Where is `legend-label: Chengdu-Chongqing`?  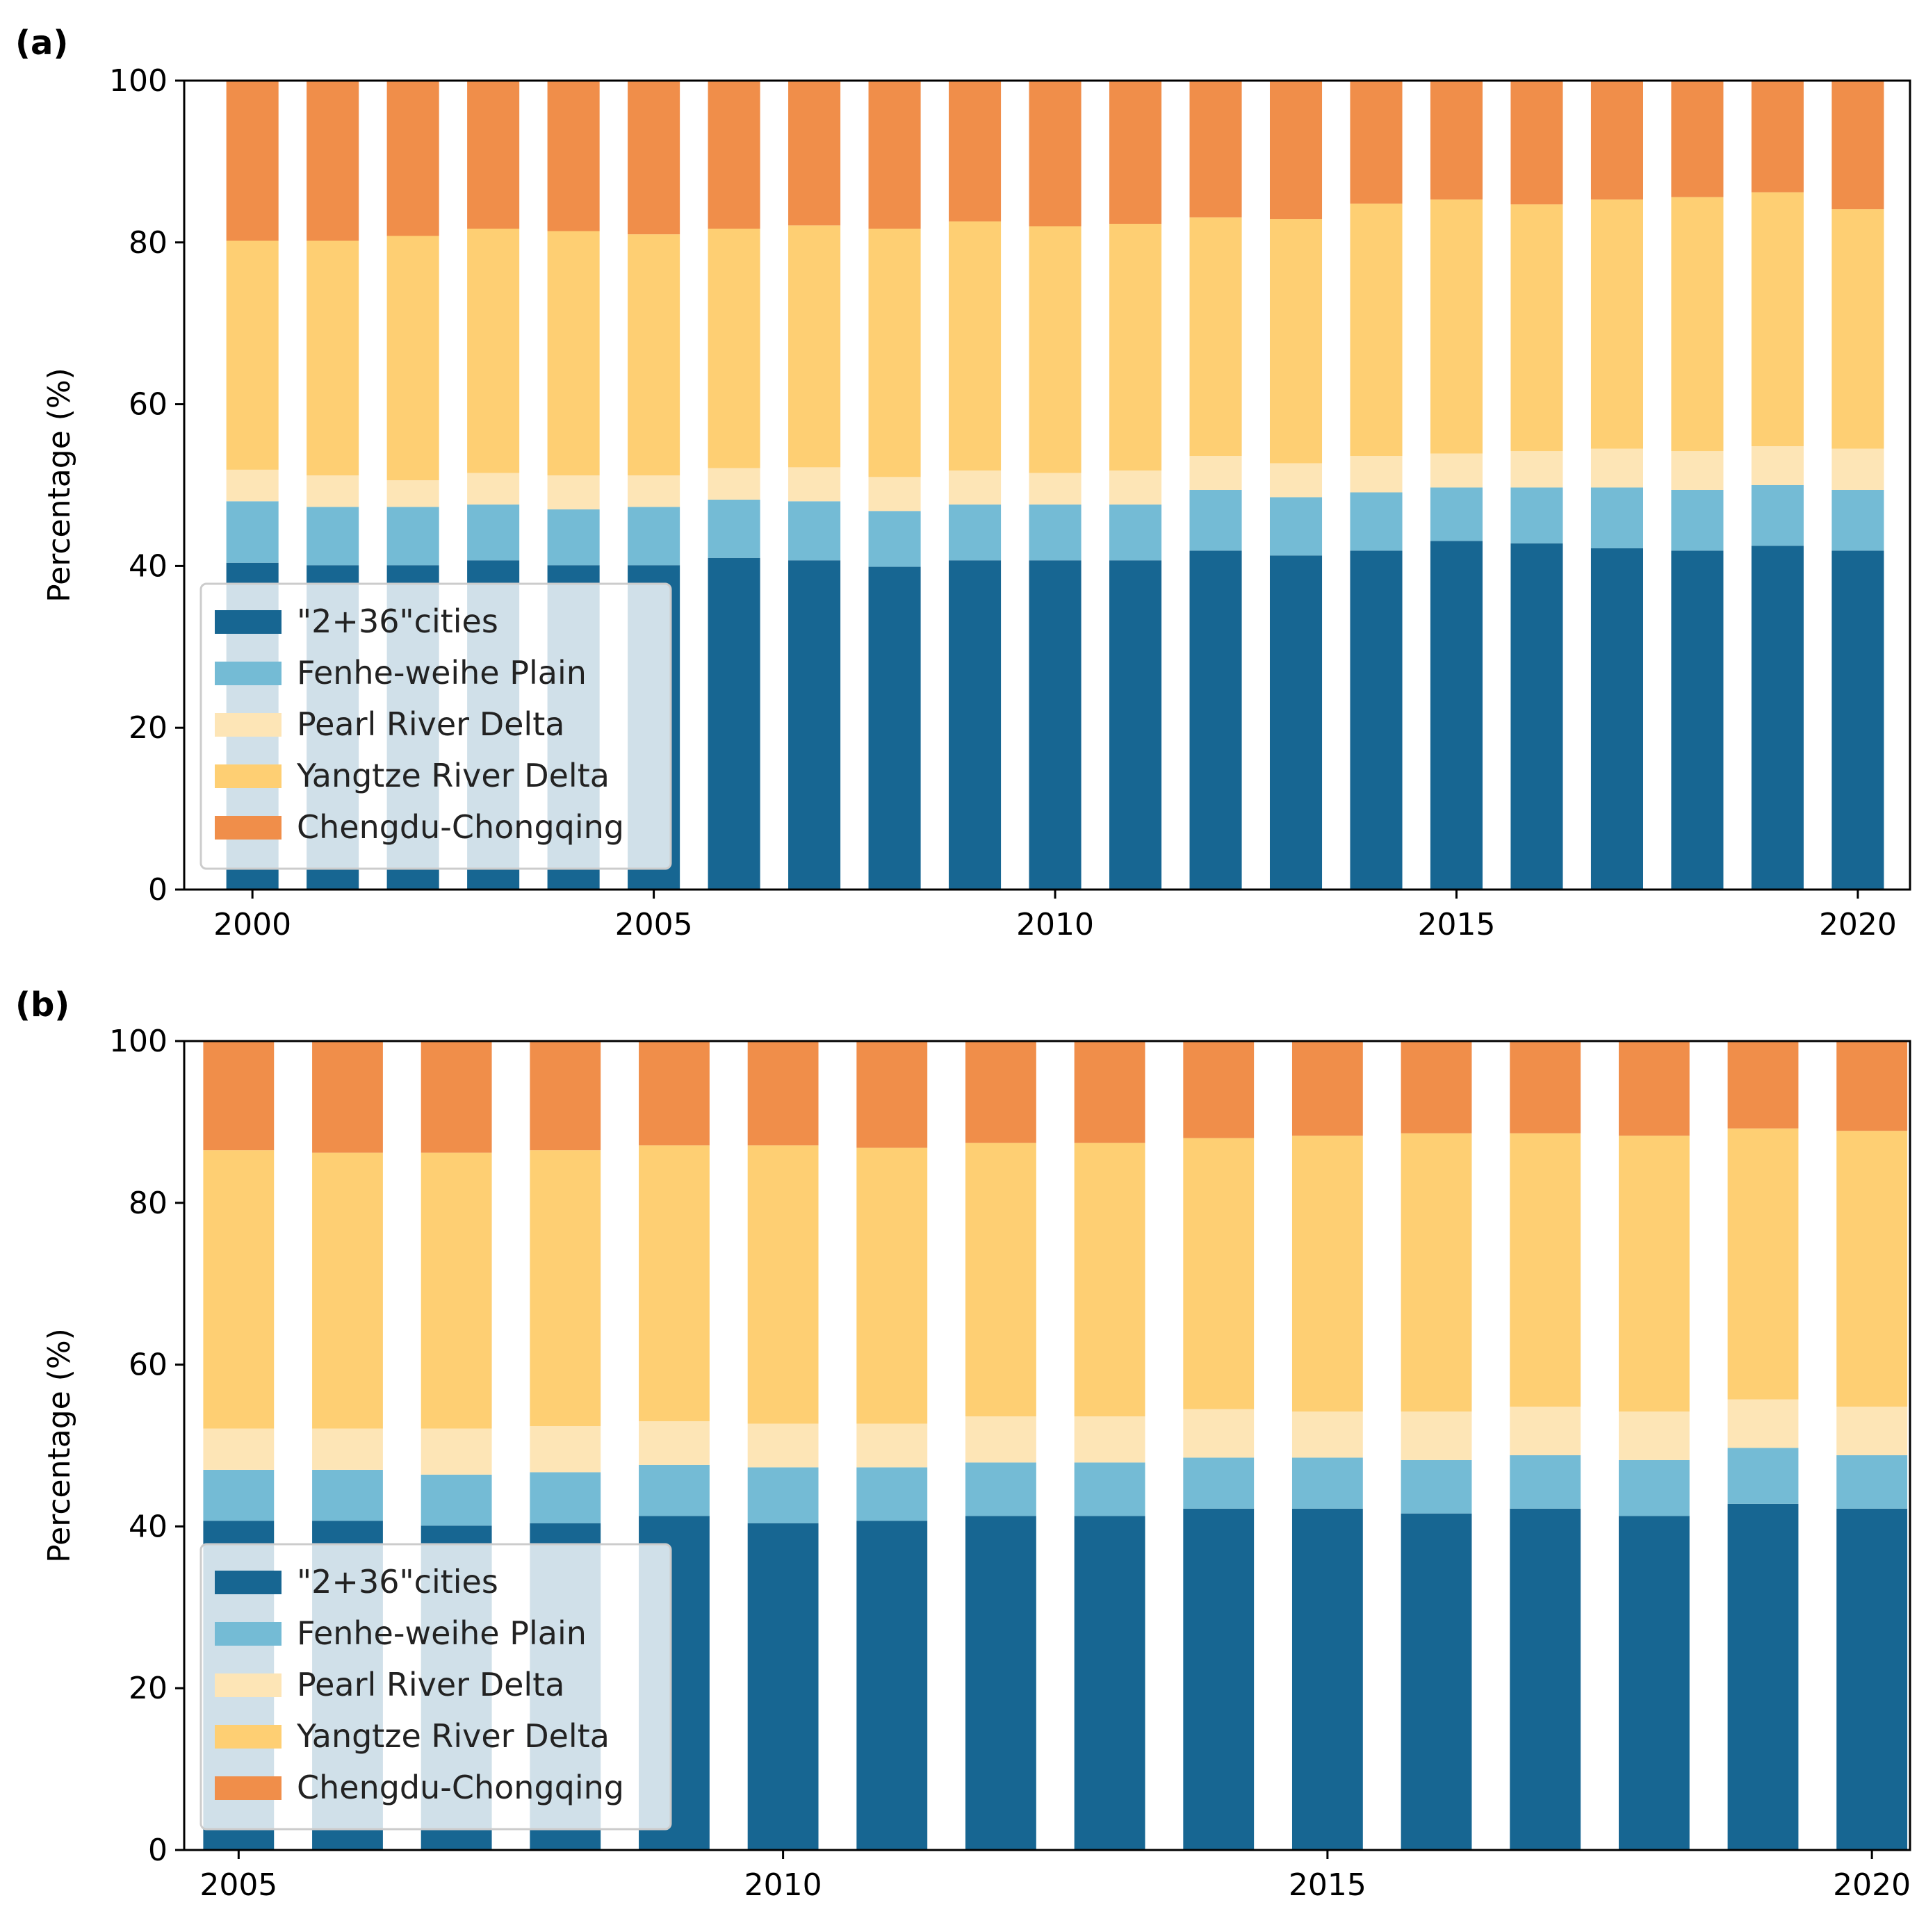 legend-label: Chengdu-Chongqing is located at coordinates (460, 1787).